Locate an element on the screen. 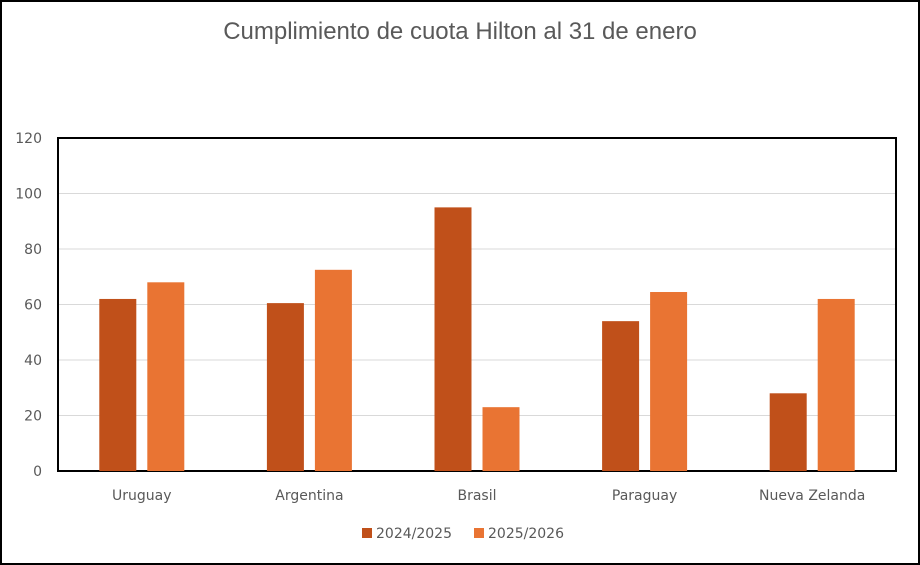 The height and width of the screenshot is (565, 920). bar-2024-2025-brasil is located at coordinates (453, 339).